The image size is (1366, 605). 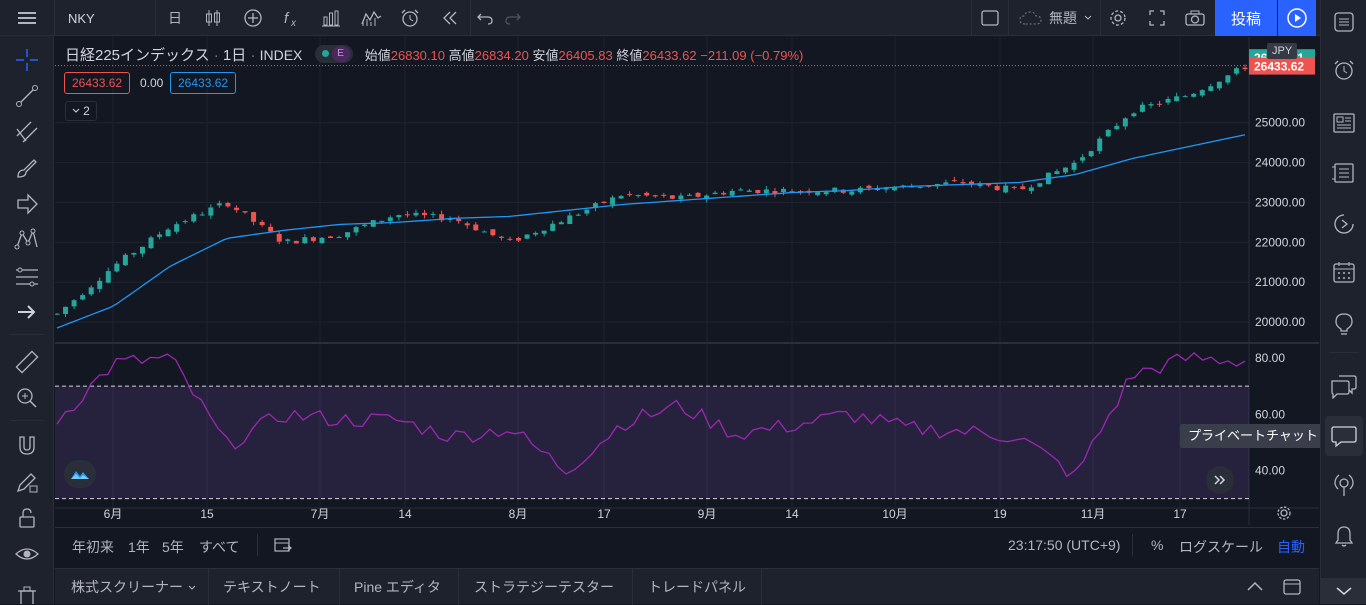 What do you see at coordinates (1343, 22) in the screenshot?
I see `watchlist-icon` at bounding box center [1343, 22].